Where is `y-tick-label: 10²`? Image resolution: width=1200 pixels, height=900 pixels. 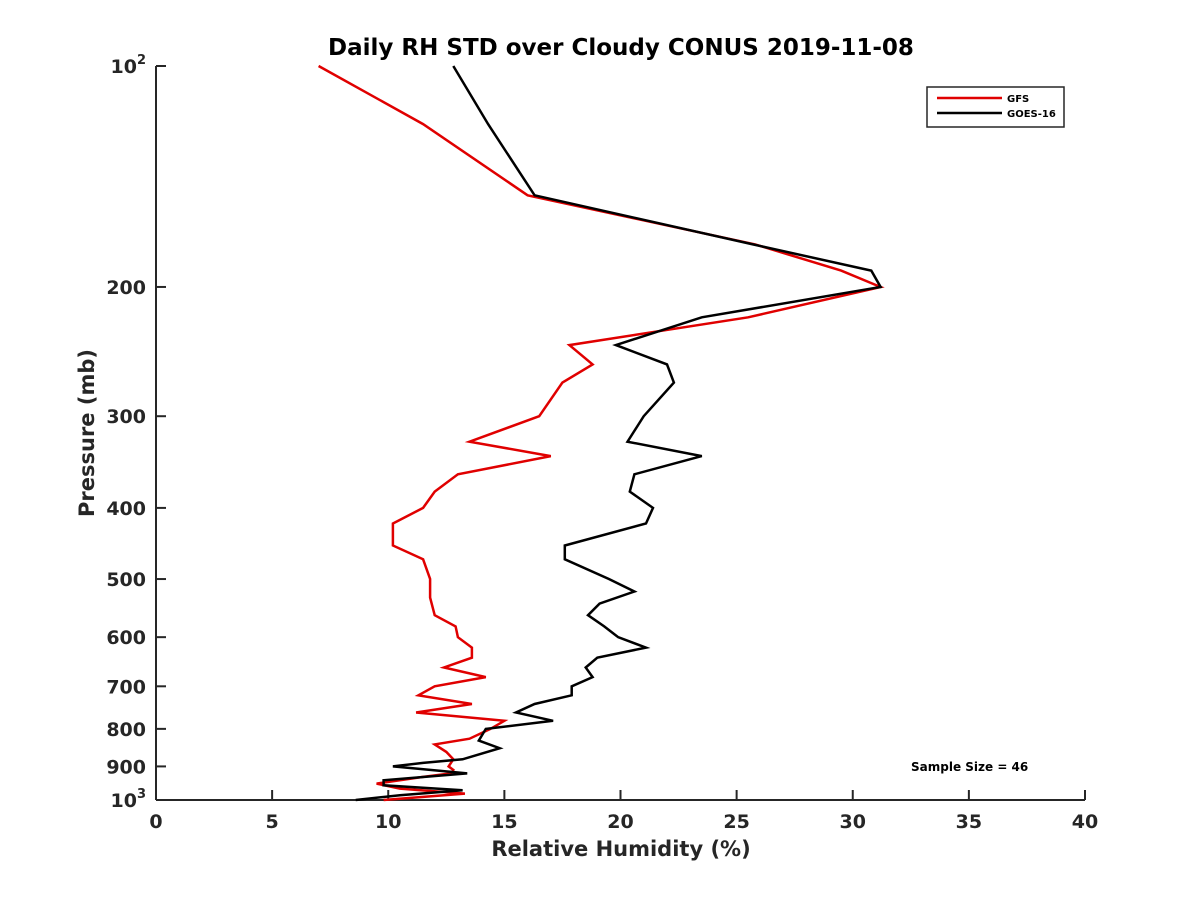 y-tick-label: 10² is located at coordinates (129, 65).